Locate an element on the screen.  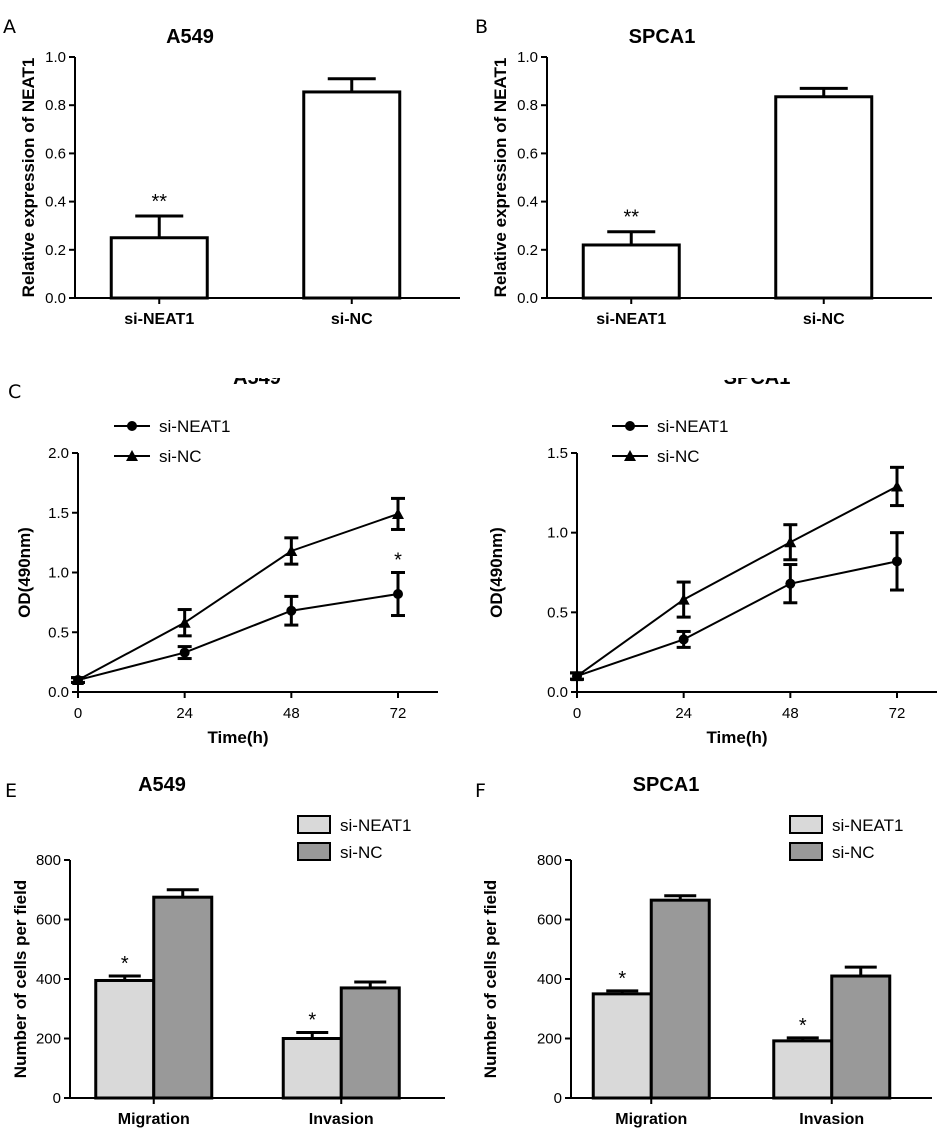
panel-letter: F is located at coordinates (480, 791).